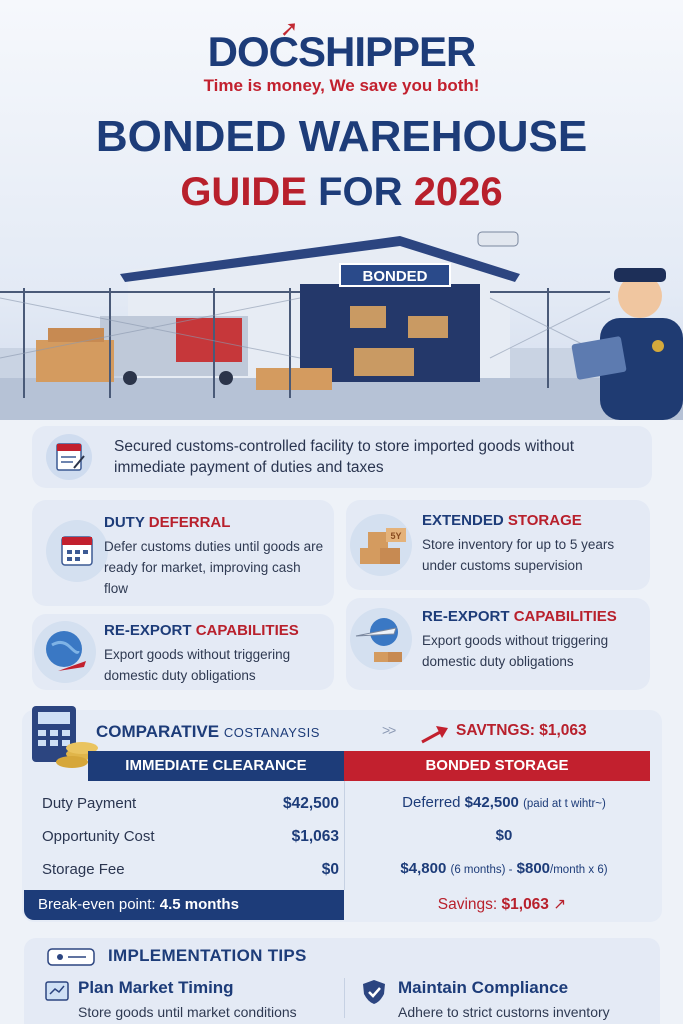  What do you see at coordinates (77, 551) in the screenshot?
I see `calendar-icon` at bounding box center [77, 551].